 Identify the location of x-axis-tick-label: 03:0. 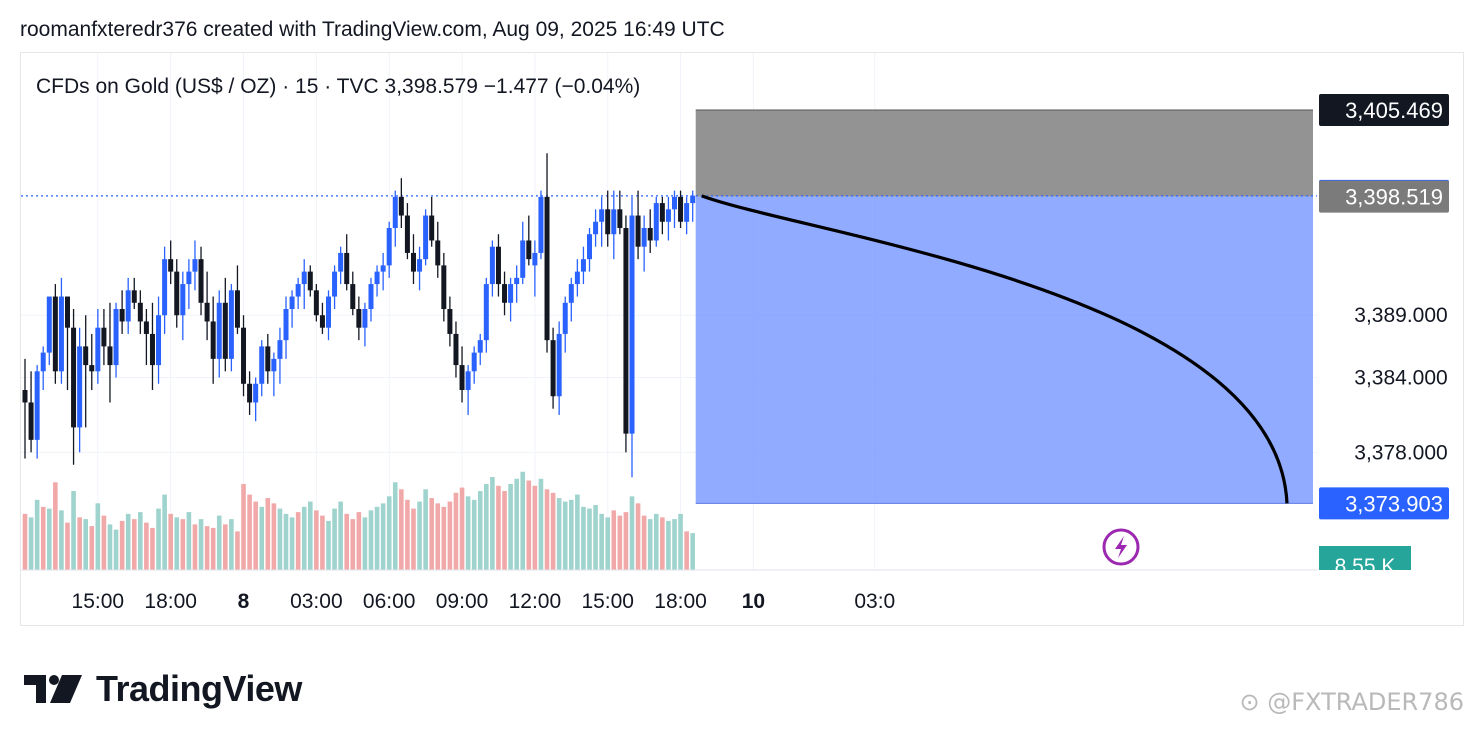
(874, 601).